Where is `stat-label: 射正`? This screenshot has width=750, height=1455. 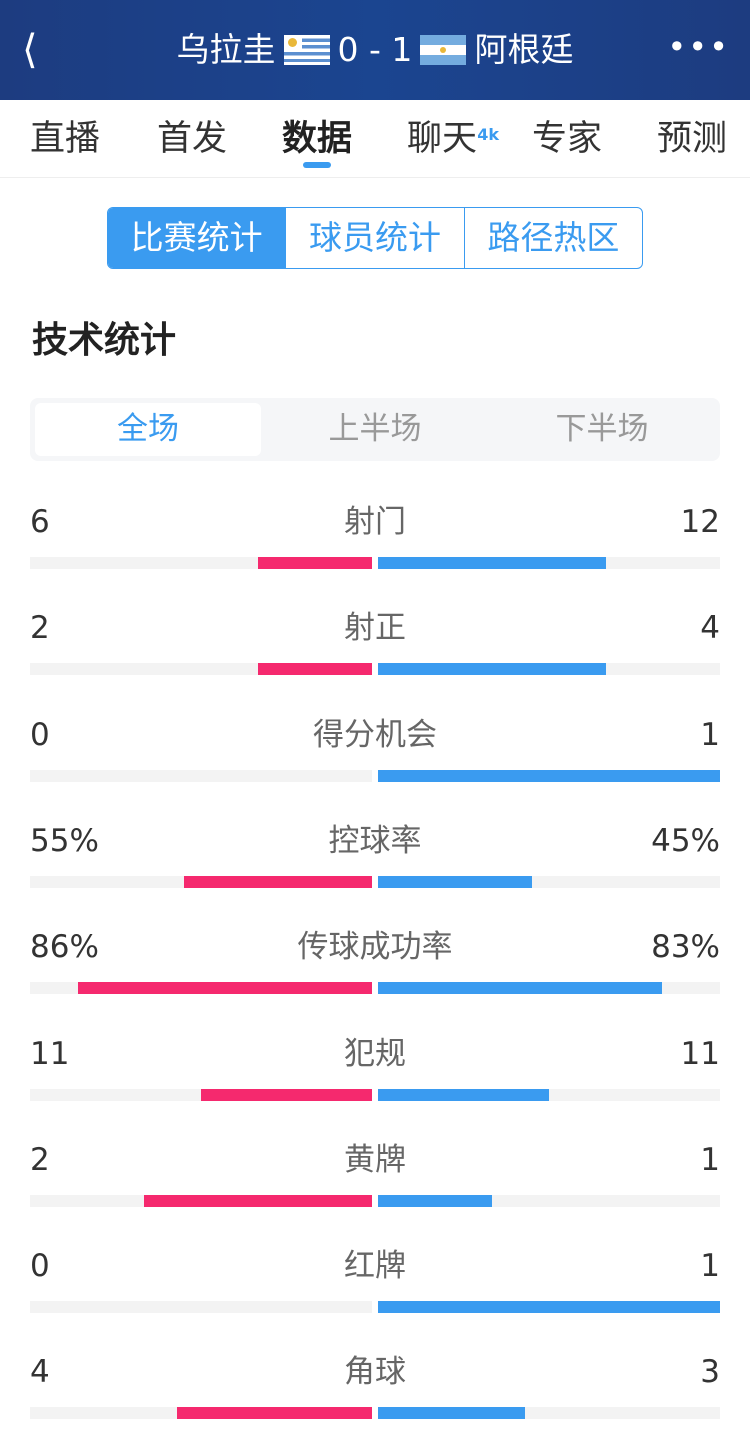 stat-label: 射正 is located at coordinates (375, 628).